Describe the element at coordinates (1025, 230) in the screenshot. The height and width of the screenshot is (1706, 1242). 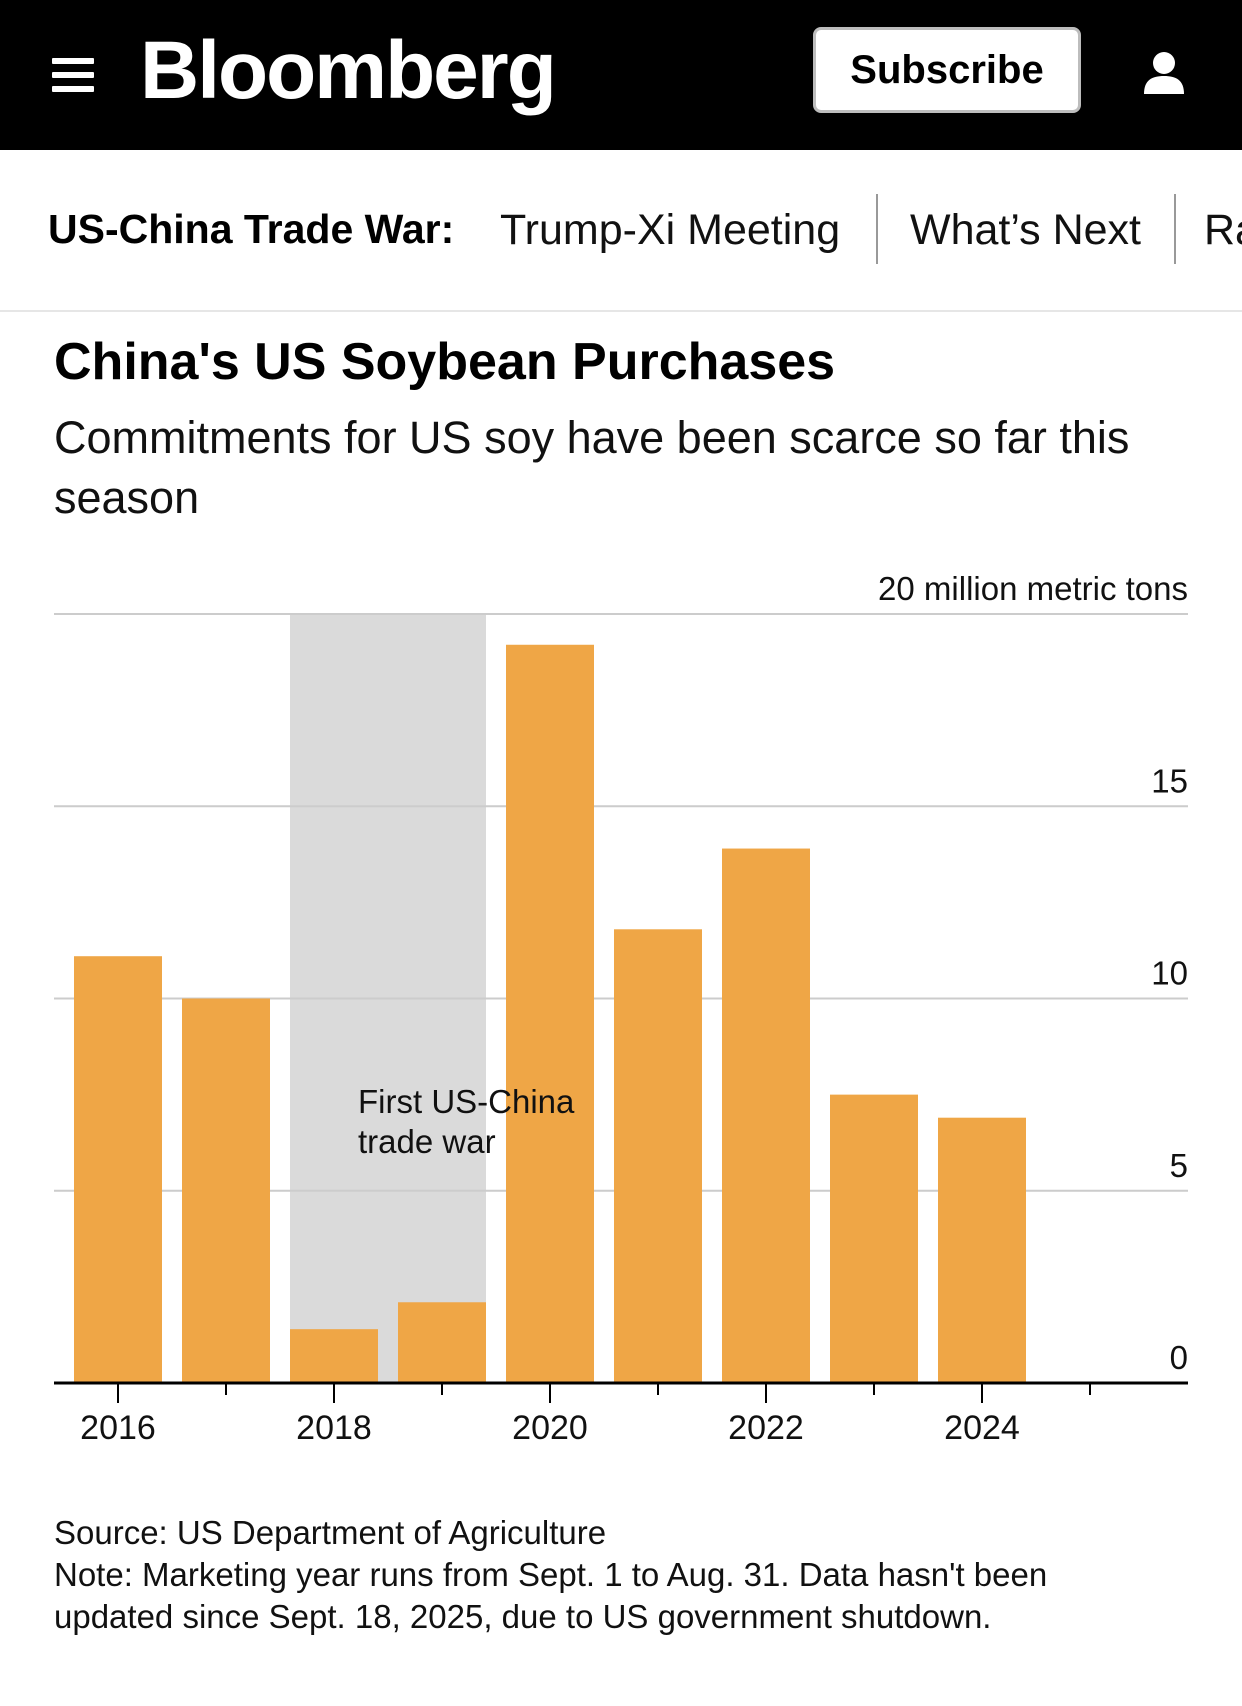
I see `nav-link-whats-next: What’s Next` at that location.